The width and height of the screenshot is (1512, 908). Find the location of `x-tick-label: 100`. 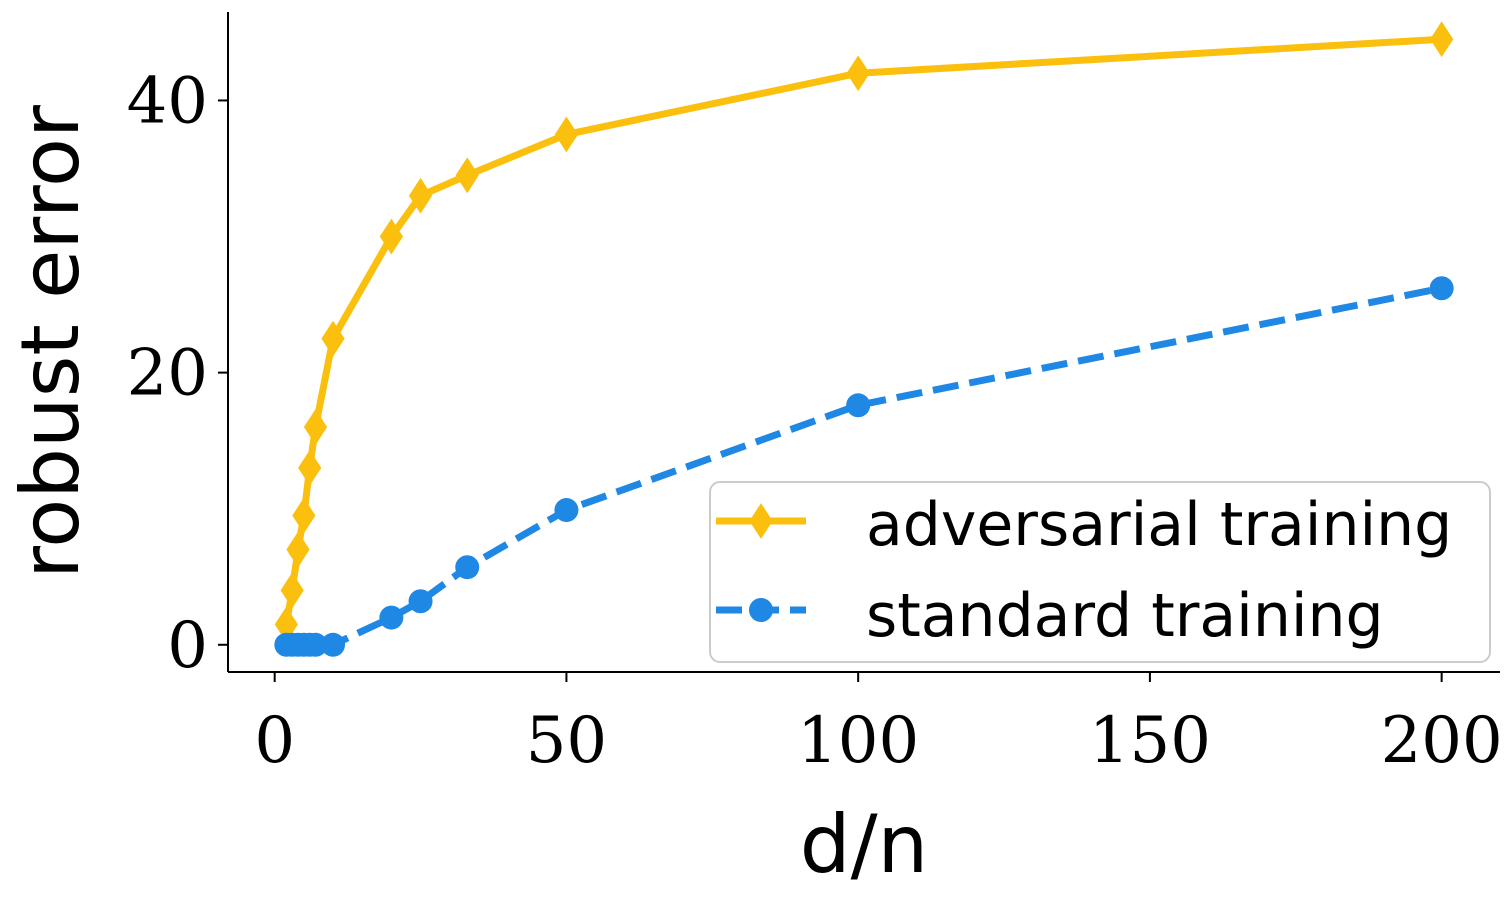

x-tick-label: 100 is located at coordinates (858, 741).